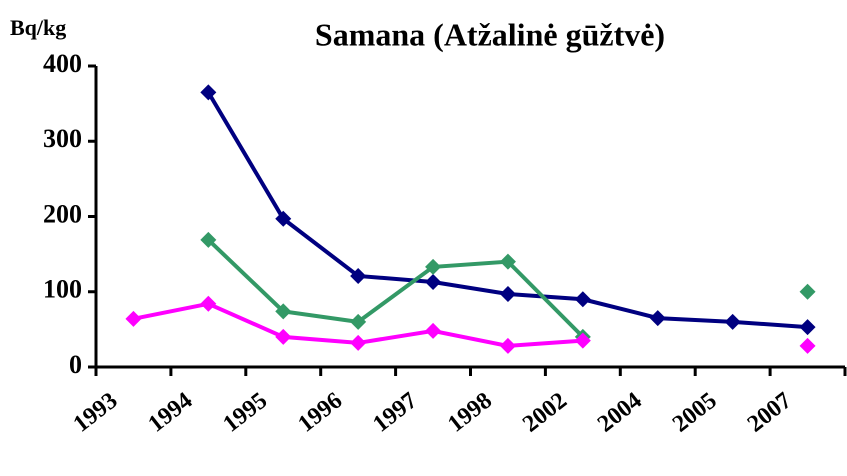  What do you see at coordinates (38, 27) in the screenshot?
I see `y-axis-label: Bq/kg` at bounding box center [38, 27].